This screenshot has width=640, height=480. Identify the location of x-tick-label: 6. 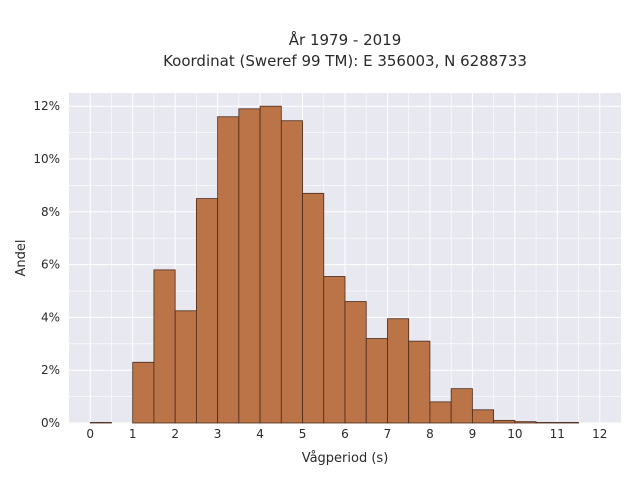
(345, 434).